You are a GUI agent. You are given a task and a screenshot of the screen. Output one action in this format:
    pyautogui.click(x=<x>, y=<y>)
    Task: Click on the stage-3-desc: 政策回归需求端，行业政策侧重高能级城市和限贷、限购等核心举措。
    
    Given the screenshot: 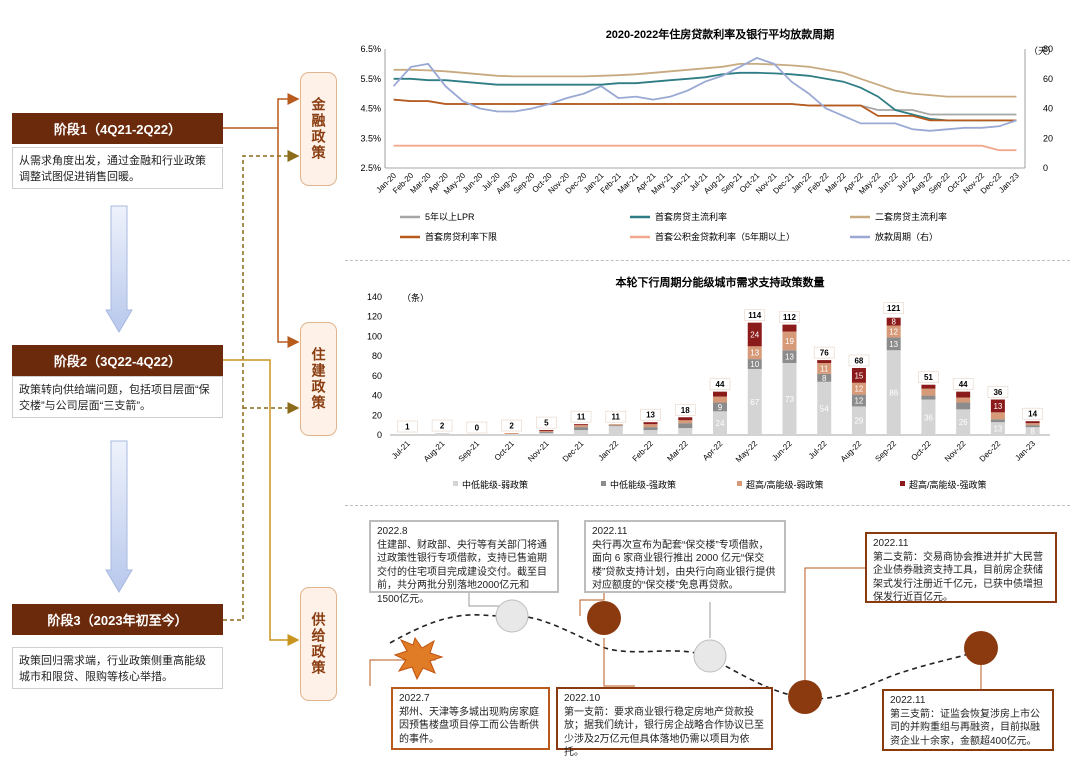 What is the action you would take?
    pyautogui.click(x=117, y=668)
    